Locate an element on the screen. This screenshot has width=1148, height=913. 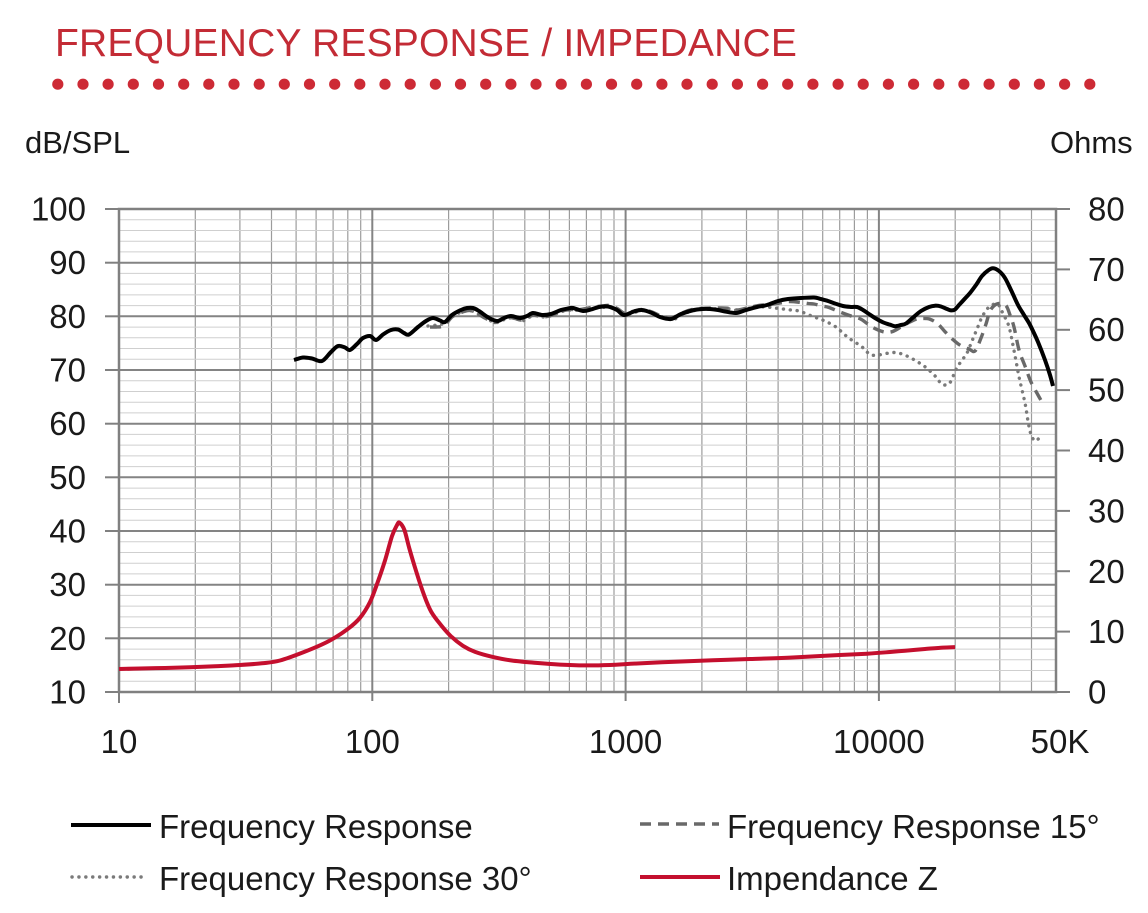
svg-text: dB/SPL is located at coordinates (77, 142).